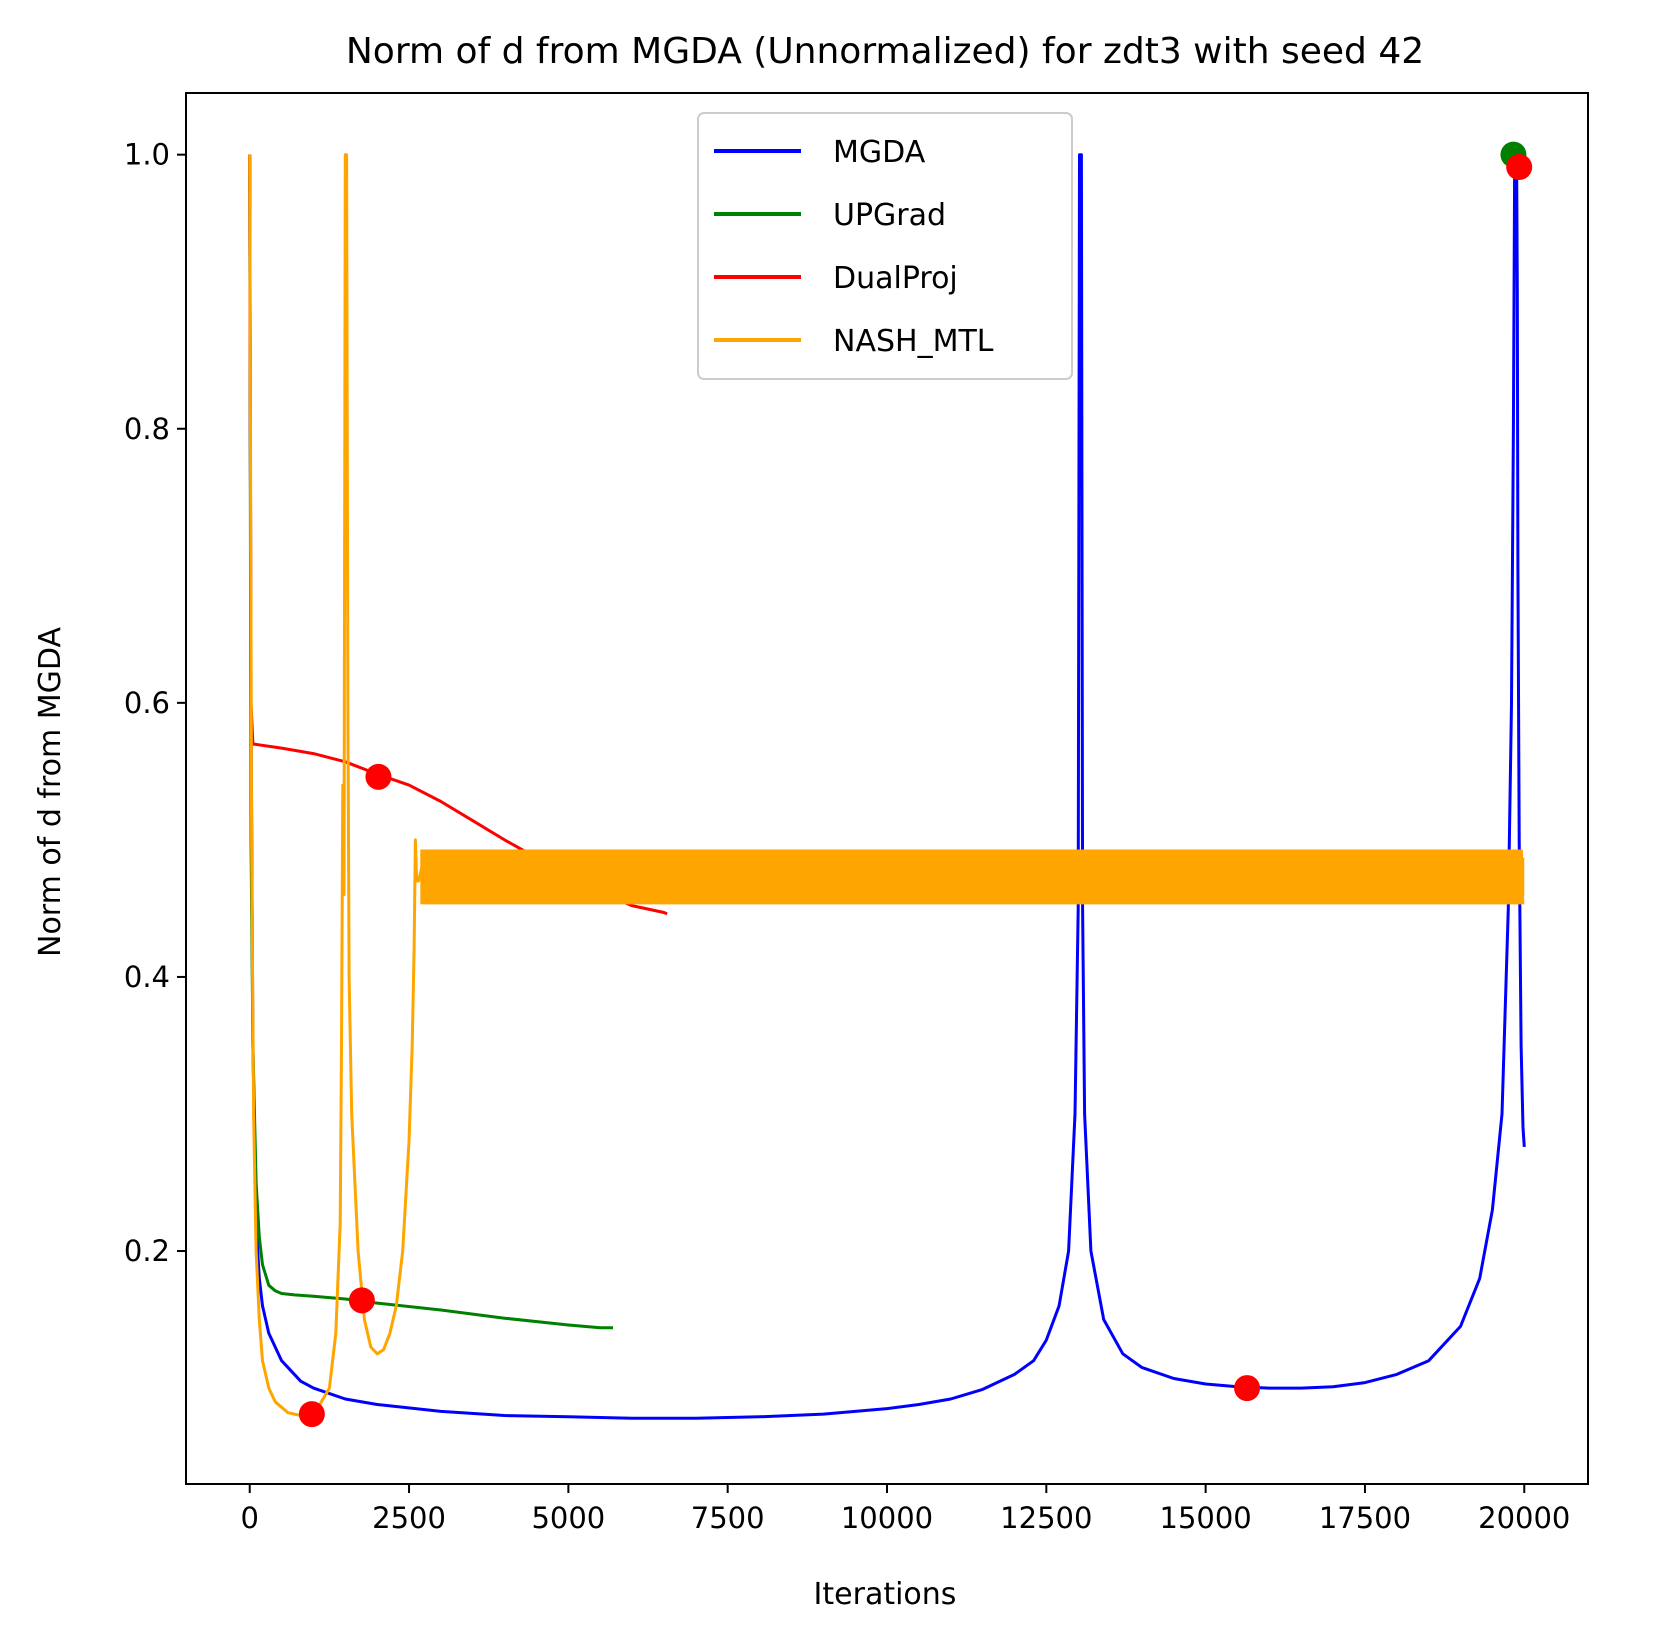 The image size is (1660, 1638). What do you see at coordinates (913, 341) in the screenshot?
I see `legend-label-nash-mtl: NASH_MTL` at bounding box center [913, 341].